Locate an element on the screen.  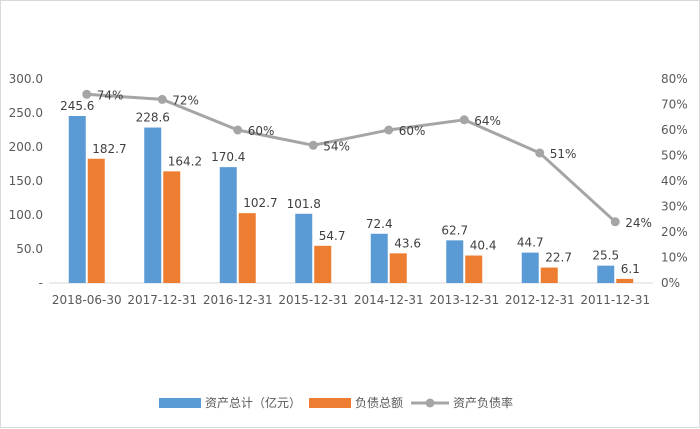
y-left-tick-label: 150.0 is located at coordinates (26, 181).